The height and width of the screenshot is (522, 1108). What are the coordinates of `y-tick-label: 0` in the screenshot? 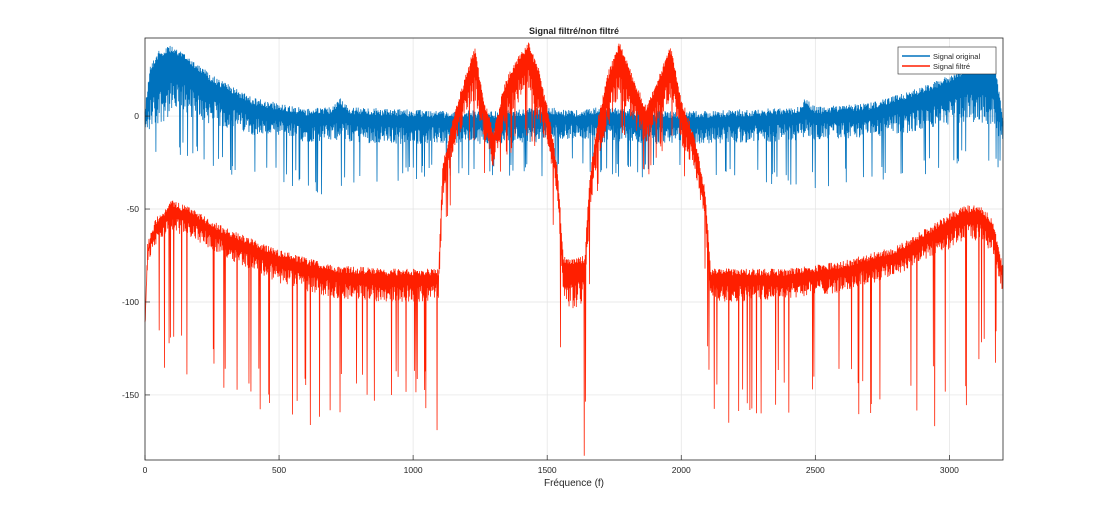 It's located at (136, 116).